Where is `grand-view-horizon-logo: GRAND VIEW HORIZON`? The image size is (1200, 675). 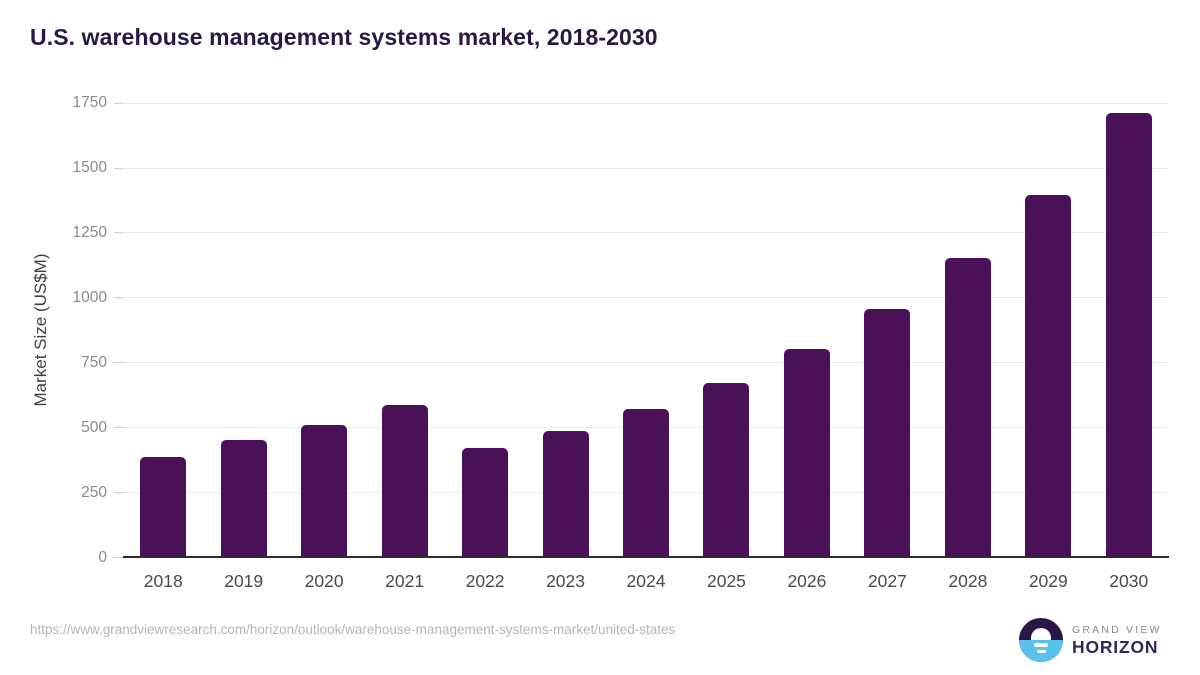
grand-view-horizon-logo: GRAND VIEW HORIZON is located at coordinates (1090, 640).